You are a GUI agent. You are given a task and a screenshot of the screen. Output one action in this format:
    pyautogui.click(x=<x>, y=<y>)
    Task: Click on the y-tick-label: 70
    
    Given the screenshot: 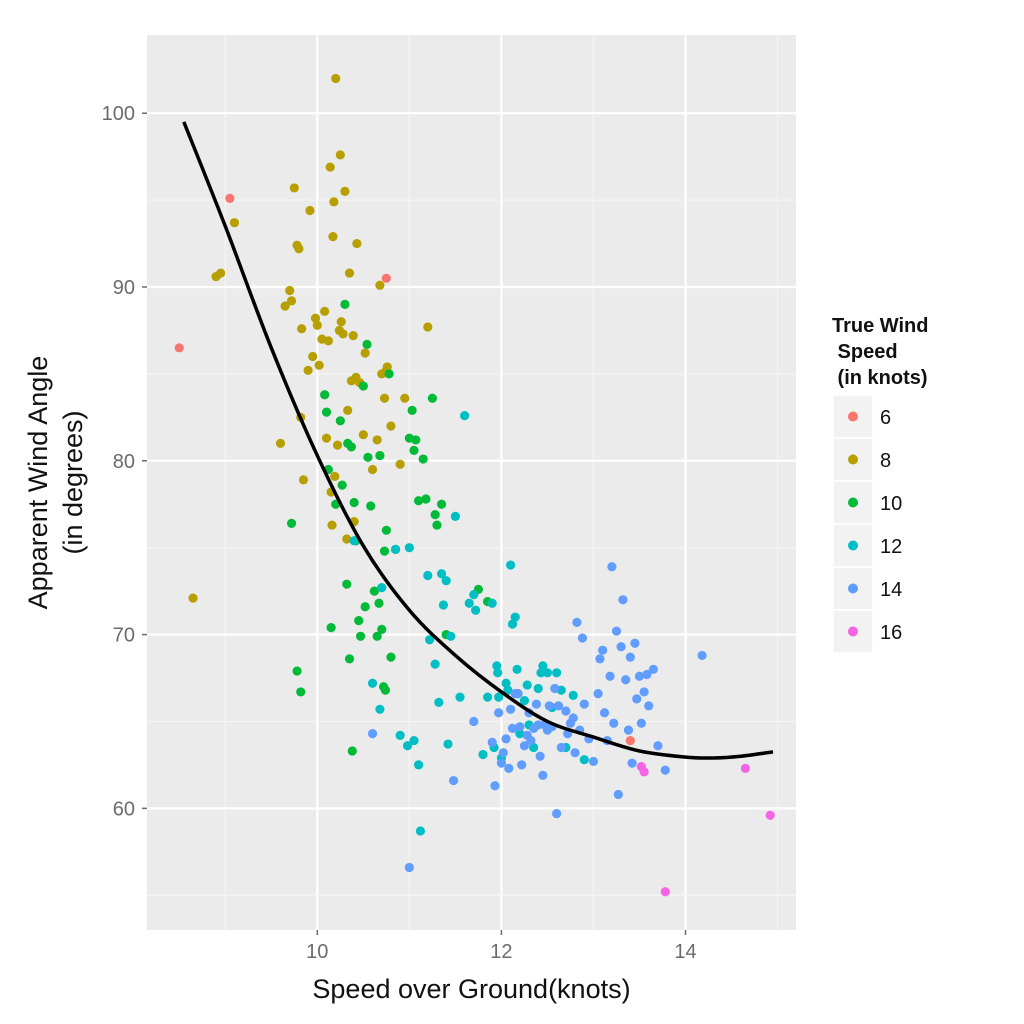 What is the action you would take?
    pyautogui.click(x=124, y=636)
    